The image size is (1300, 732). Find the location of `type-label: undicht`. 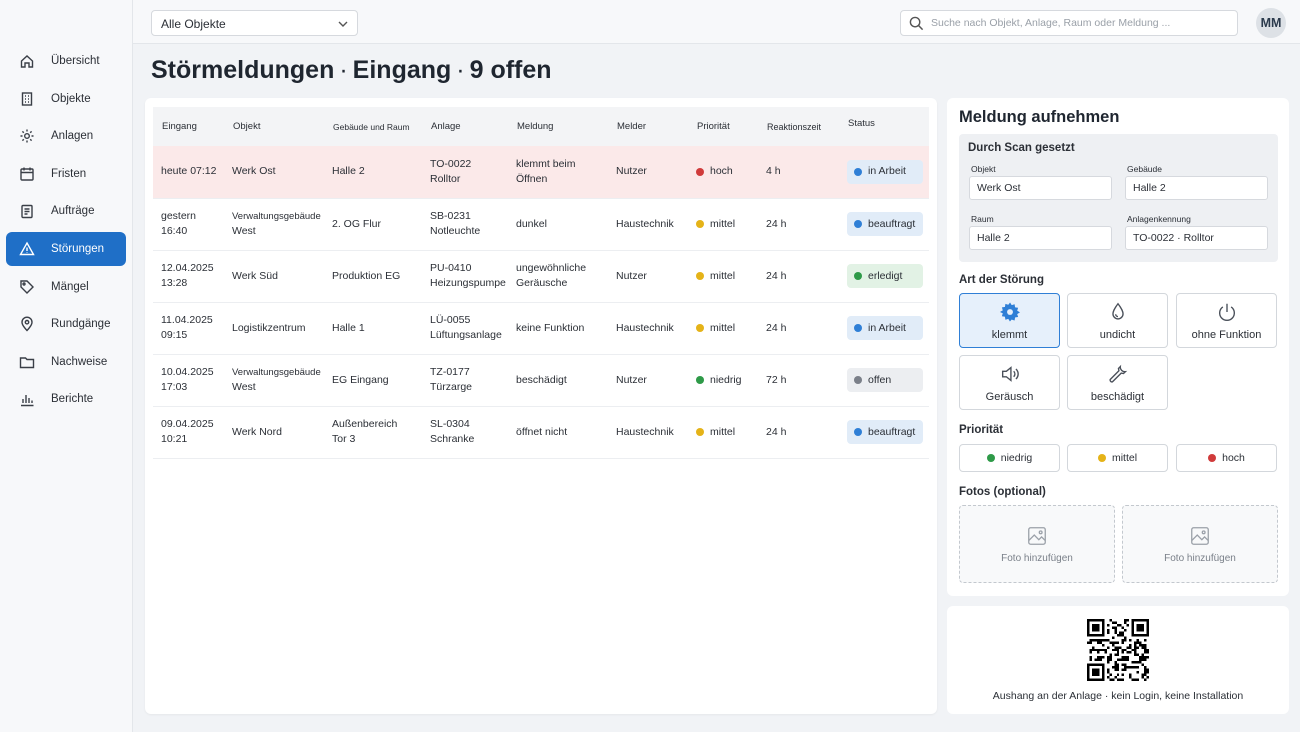

type-label: undicht is located at coordinates (1117, 334).